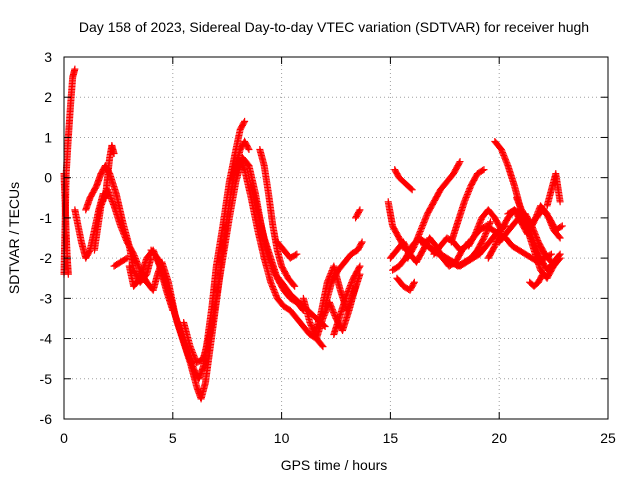  Describe the element at coordinates (608, 438) in the screenshot. I see `x-tick-label: 25` at that location.